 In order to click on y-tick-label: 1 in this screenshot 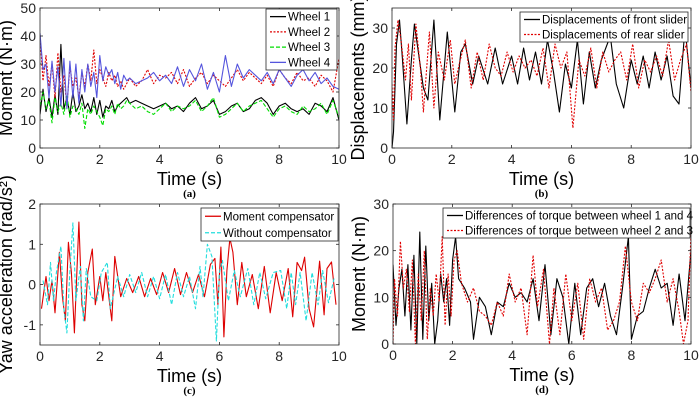, I will do `click(32, 244)`.